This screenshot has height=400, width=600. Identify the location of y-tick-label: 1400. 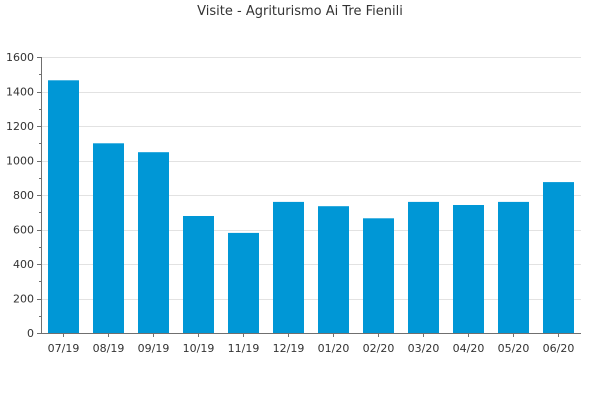
(20, 92).